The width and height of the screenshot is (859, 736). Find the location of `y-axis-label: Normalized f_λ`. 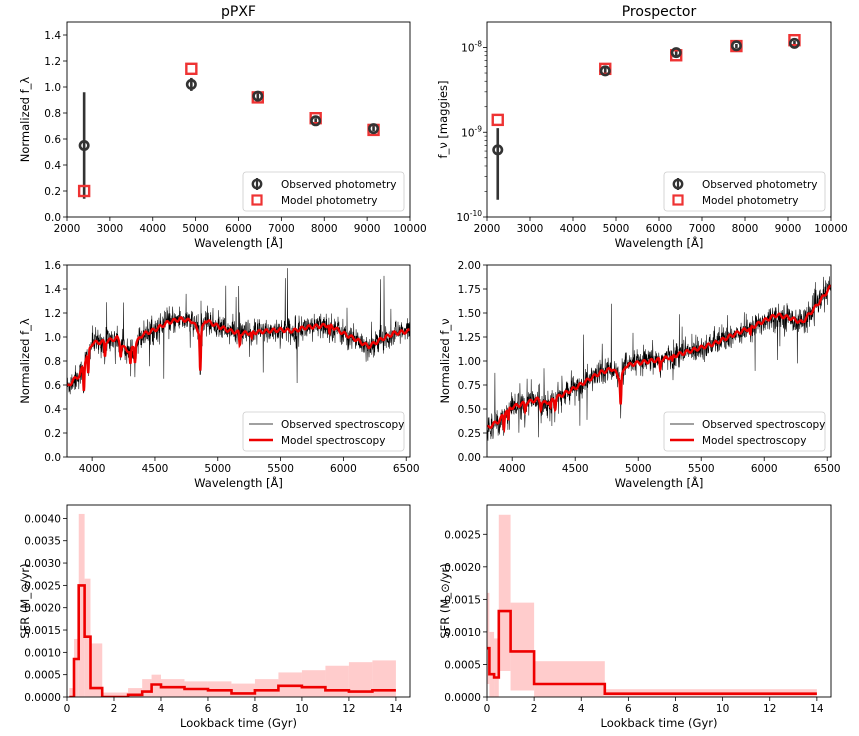

y-axis-label: Normalized f_λ is located at coordinates (25, 361).